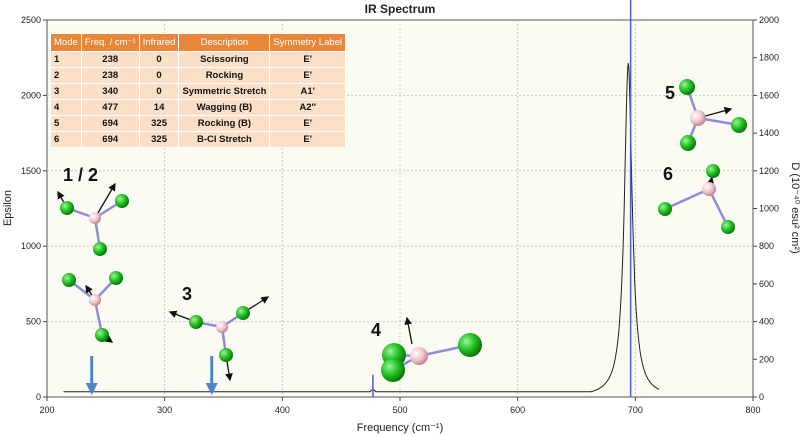 Image resolution: width=800 pixels, height=436 pixels. I want to click on y2-tick-label: 1800, so click(769, 58).